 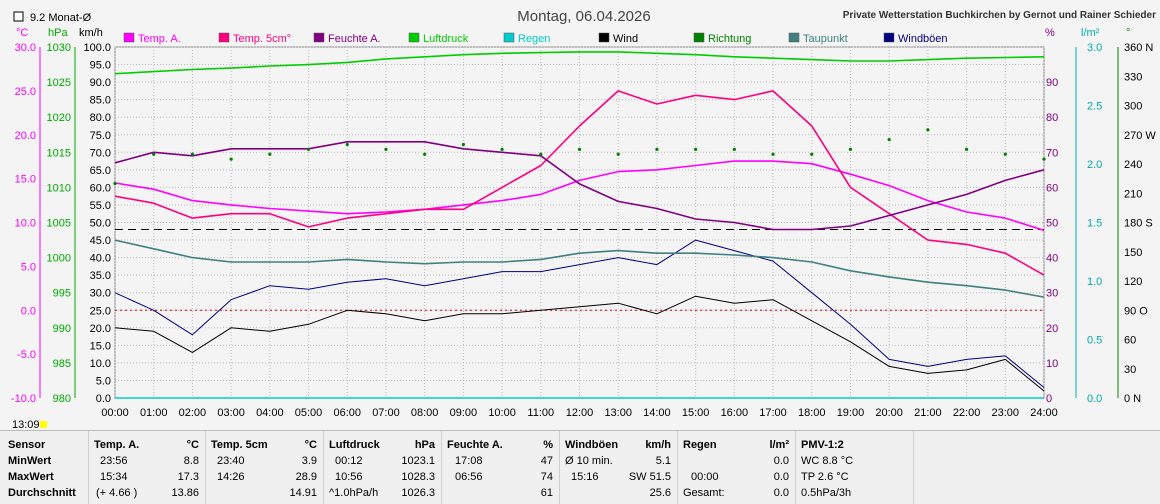 What do you see at coordinates (26, 355) in the screenshot?
I see `temp-tick: -5.0` at bounding box center [26, 355].